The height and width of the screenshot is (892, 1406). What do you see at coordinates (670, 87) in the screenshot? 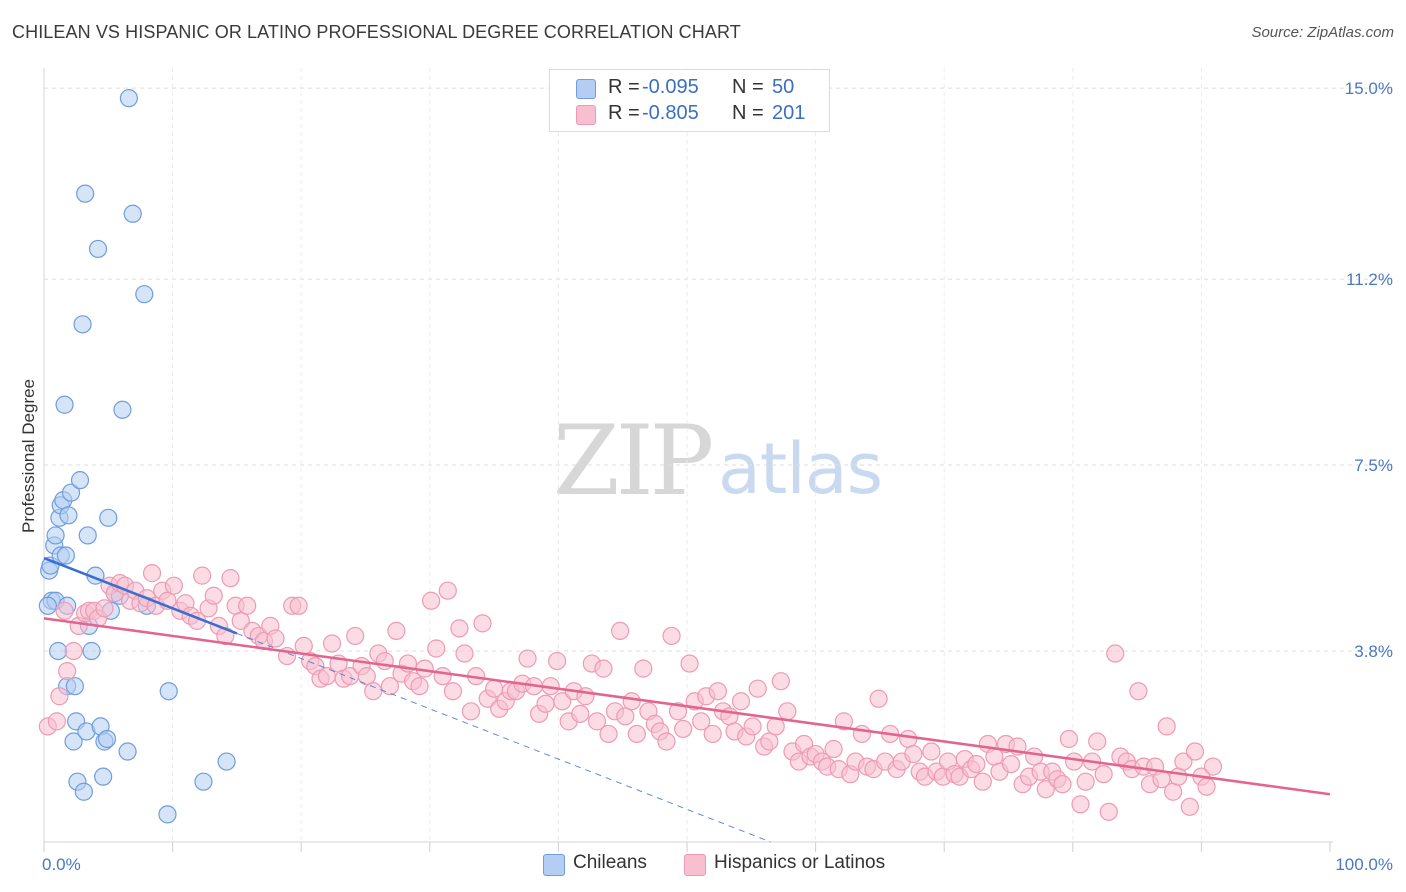
I see `legend-r-value: -0.095` at bounding box center [670, 87].